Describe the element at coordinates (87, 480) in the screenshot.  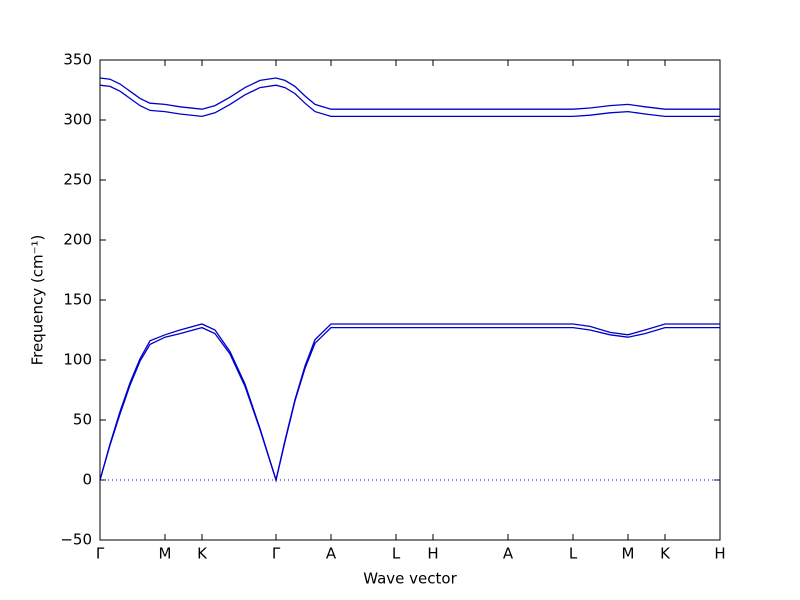
I see `y-tick-label: 0` at that location.